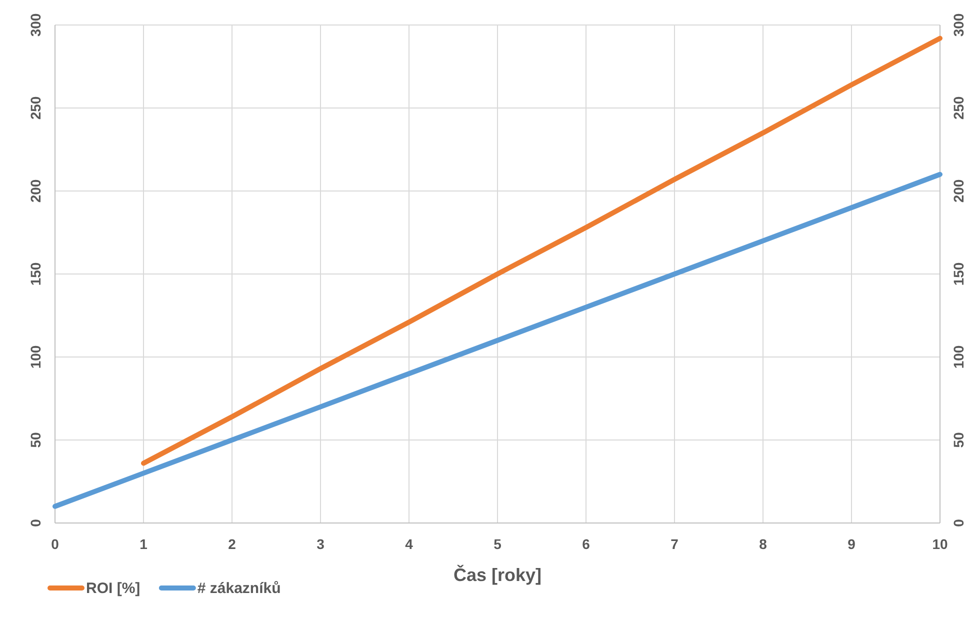  I want to click on y2-tick-label: 150, so click(958, 274).